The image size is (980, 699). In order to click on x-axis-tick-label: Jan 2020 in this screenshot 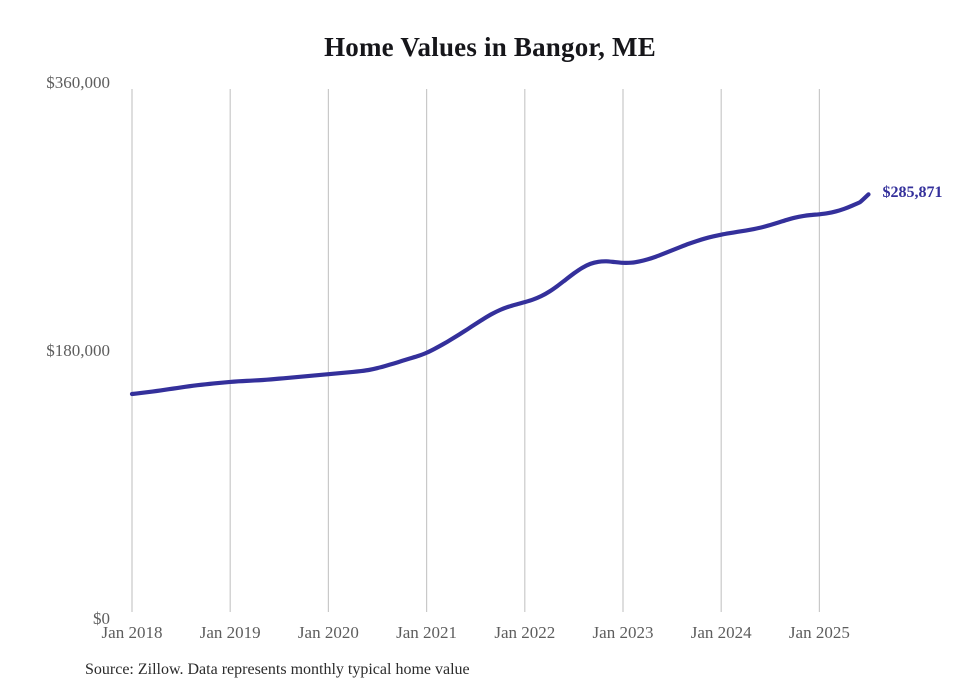, I will do `click(328, 632)`.